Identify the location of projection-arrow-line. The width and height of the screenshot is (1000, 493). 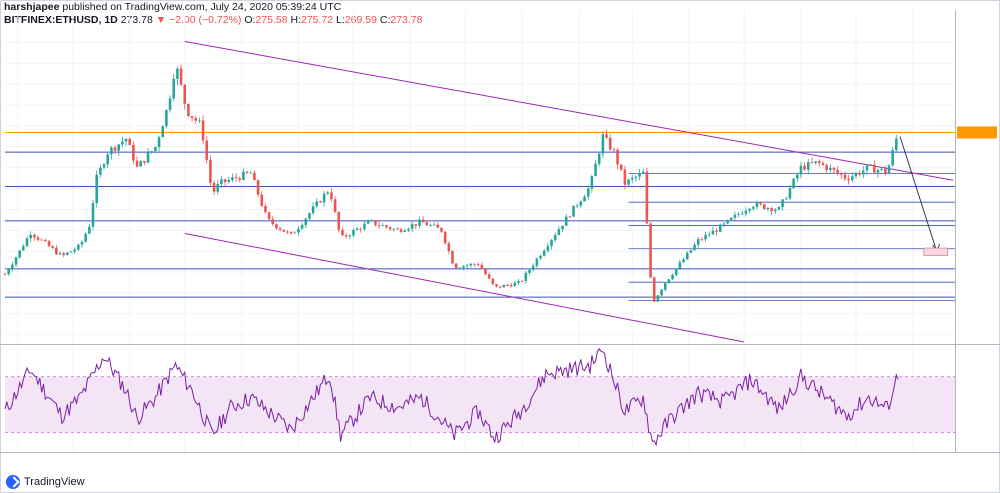
(918, 194).